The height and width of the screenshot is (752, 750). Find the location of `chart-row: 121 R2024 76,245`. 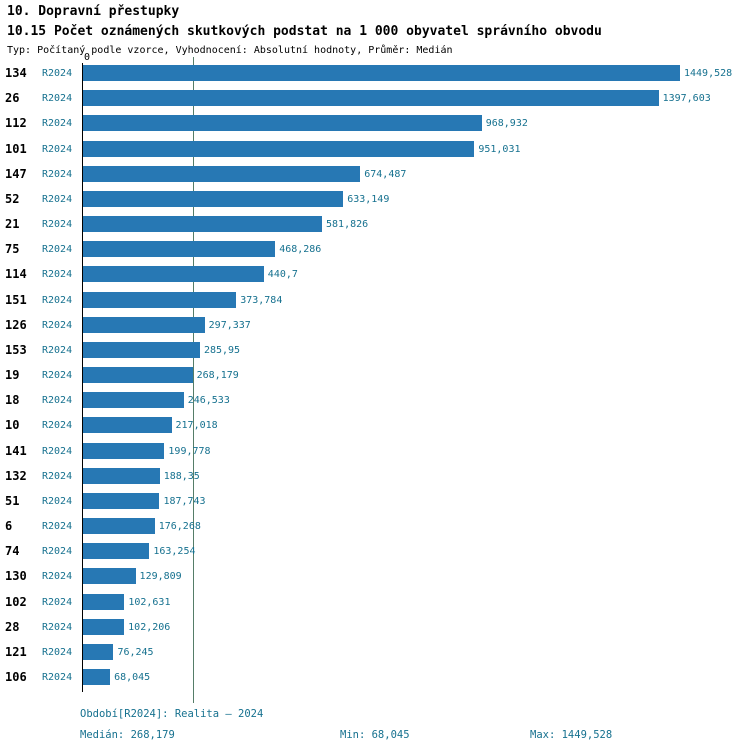

chart-row: 121 R2024 76,245 is located at coordinates (375, 651).